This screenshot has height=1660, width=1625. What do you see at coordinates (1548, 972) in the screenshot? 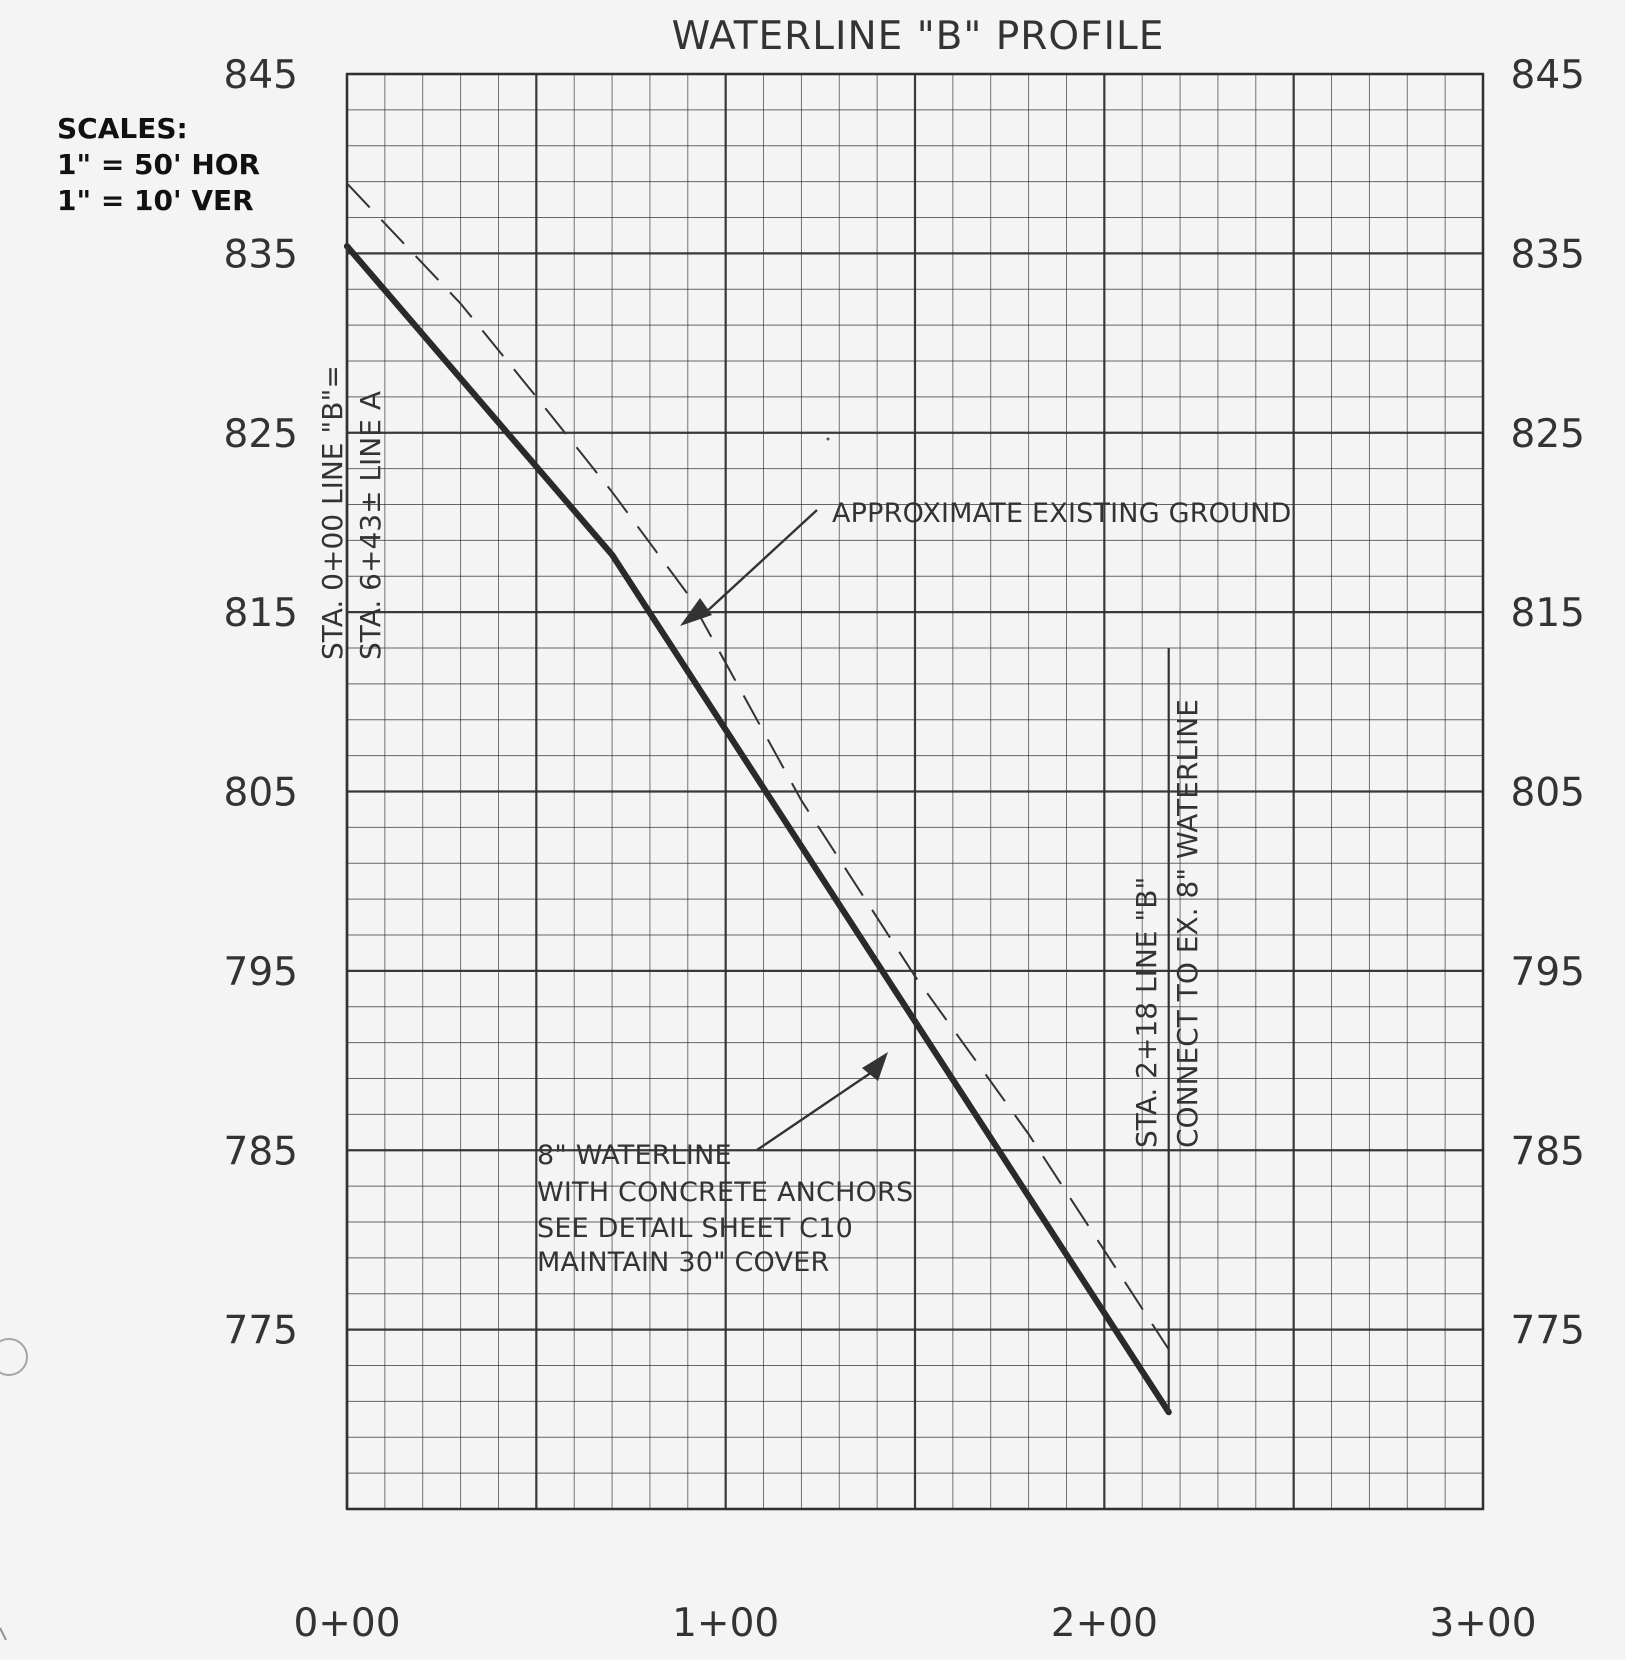
I see `right-y-tick-label: 795` at bounding box center [1548, 972].